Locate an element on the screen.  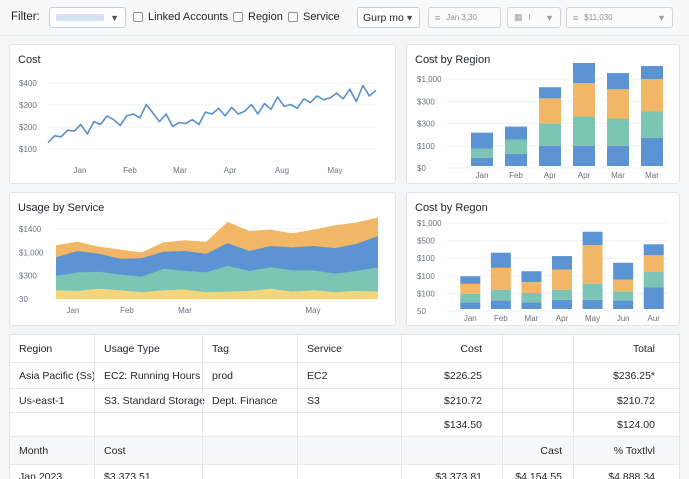
filter-select: ▼ is located at coordinates (87, 17).